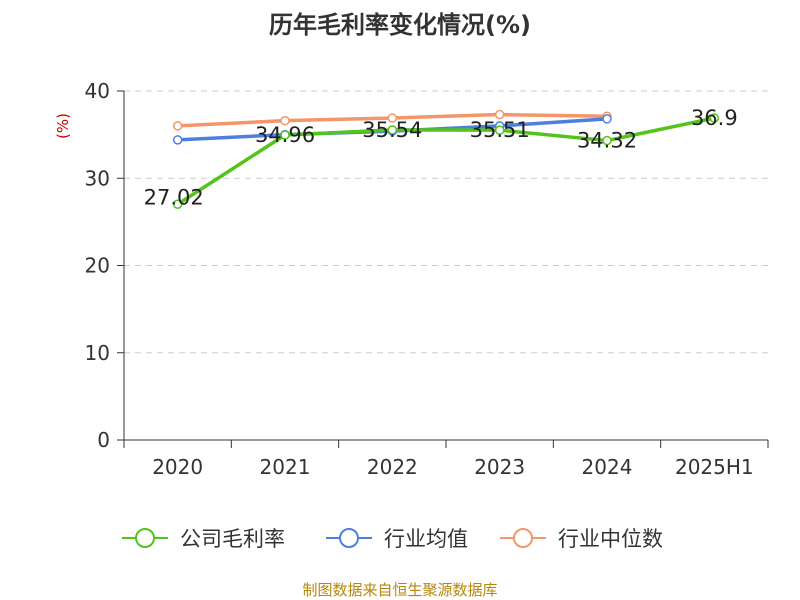  Describe the element at coordinates (607, 467) in the screenshot. I see `x-tick-label: 2024` at that location.